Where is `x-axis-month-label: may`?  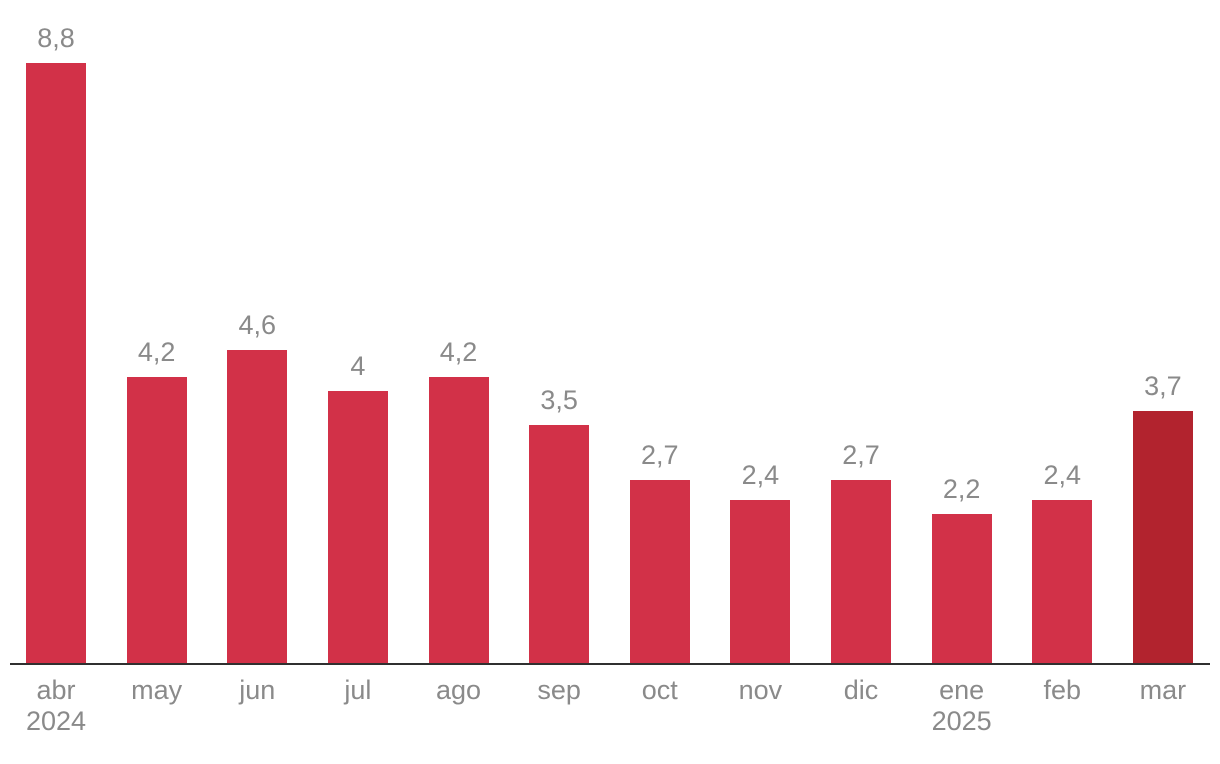
x-axis-month-label: may is located at coordinates (157, 690).